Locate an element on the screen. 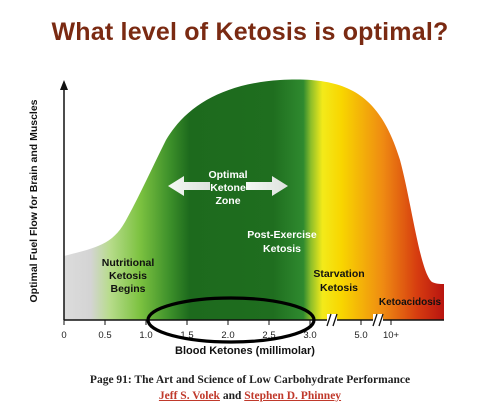 The image size is (500, 409). x-tick-label: 0.5 is located at coordinates (104, 335).